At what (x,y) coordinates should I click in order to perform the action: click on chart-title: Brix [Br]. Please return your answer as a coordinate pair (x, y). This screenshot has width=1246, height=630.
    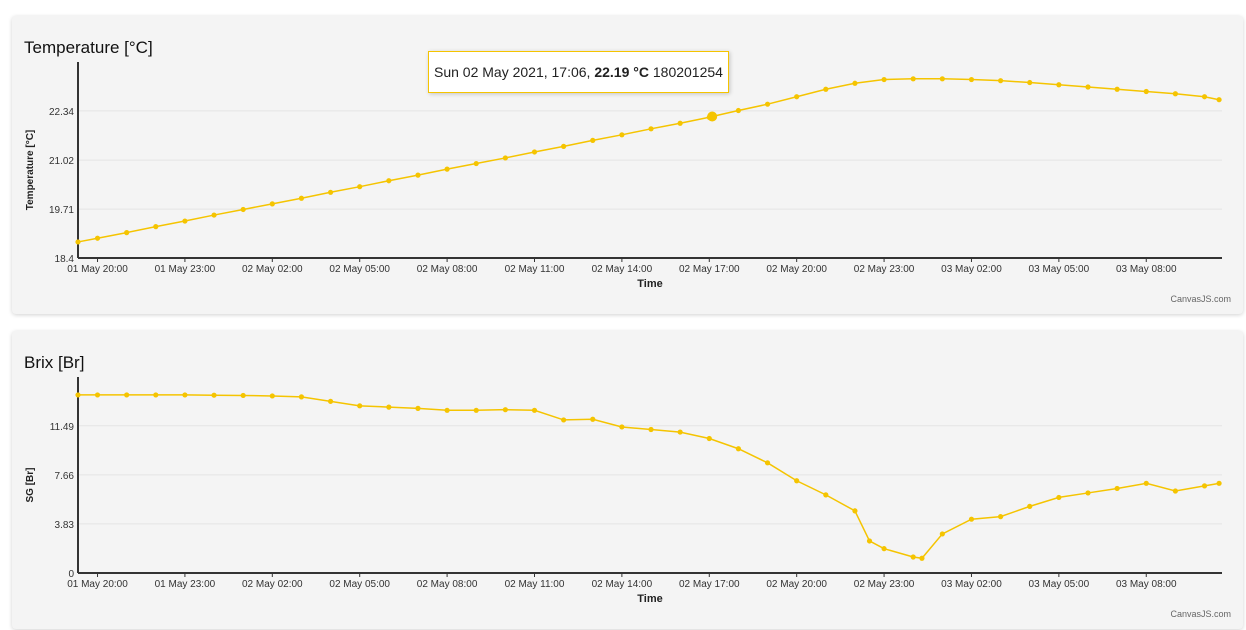
    Looking at the image, I should click on (54, 362).